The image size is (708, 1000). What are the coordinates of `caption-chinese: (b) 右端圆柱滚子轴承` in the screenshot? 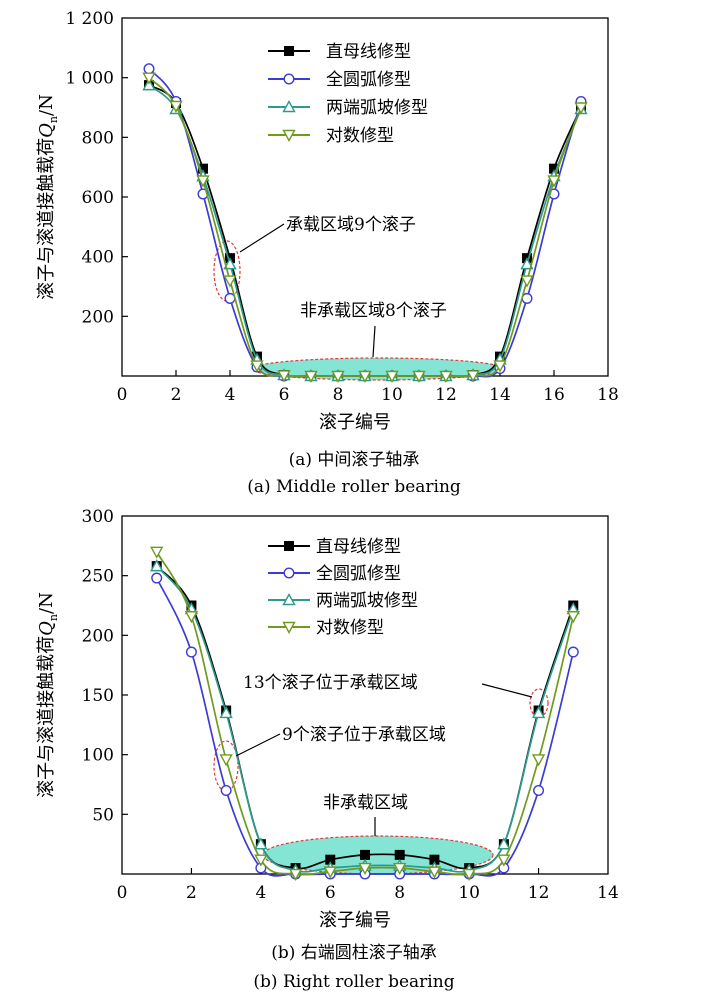 It's located at (354, 953).